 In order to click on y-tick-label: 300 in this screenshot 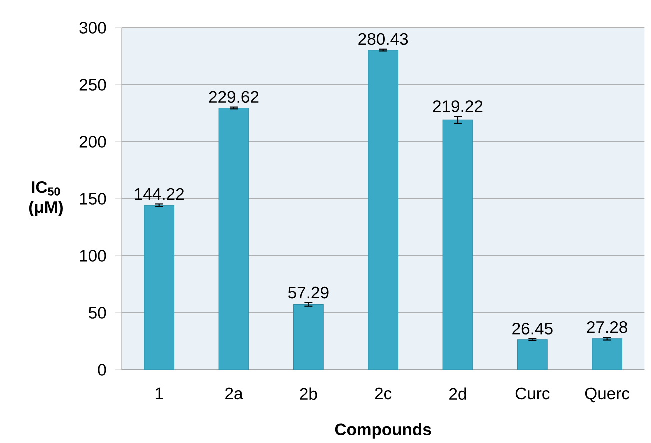, I will do `click(93, 28)`.